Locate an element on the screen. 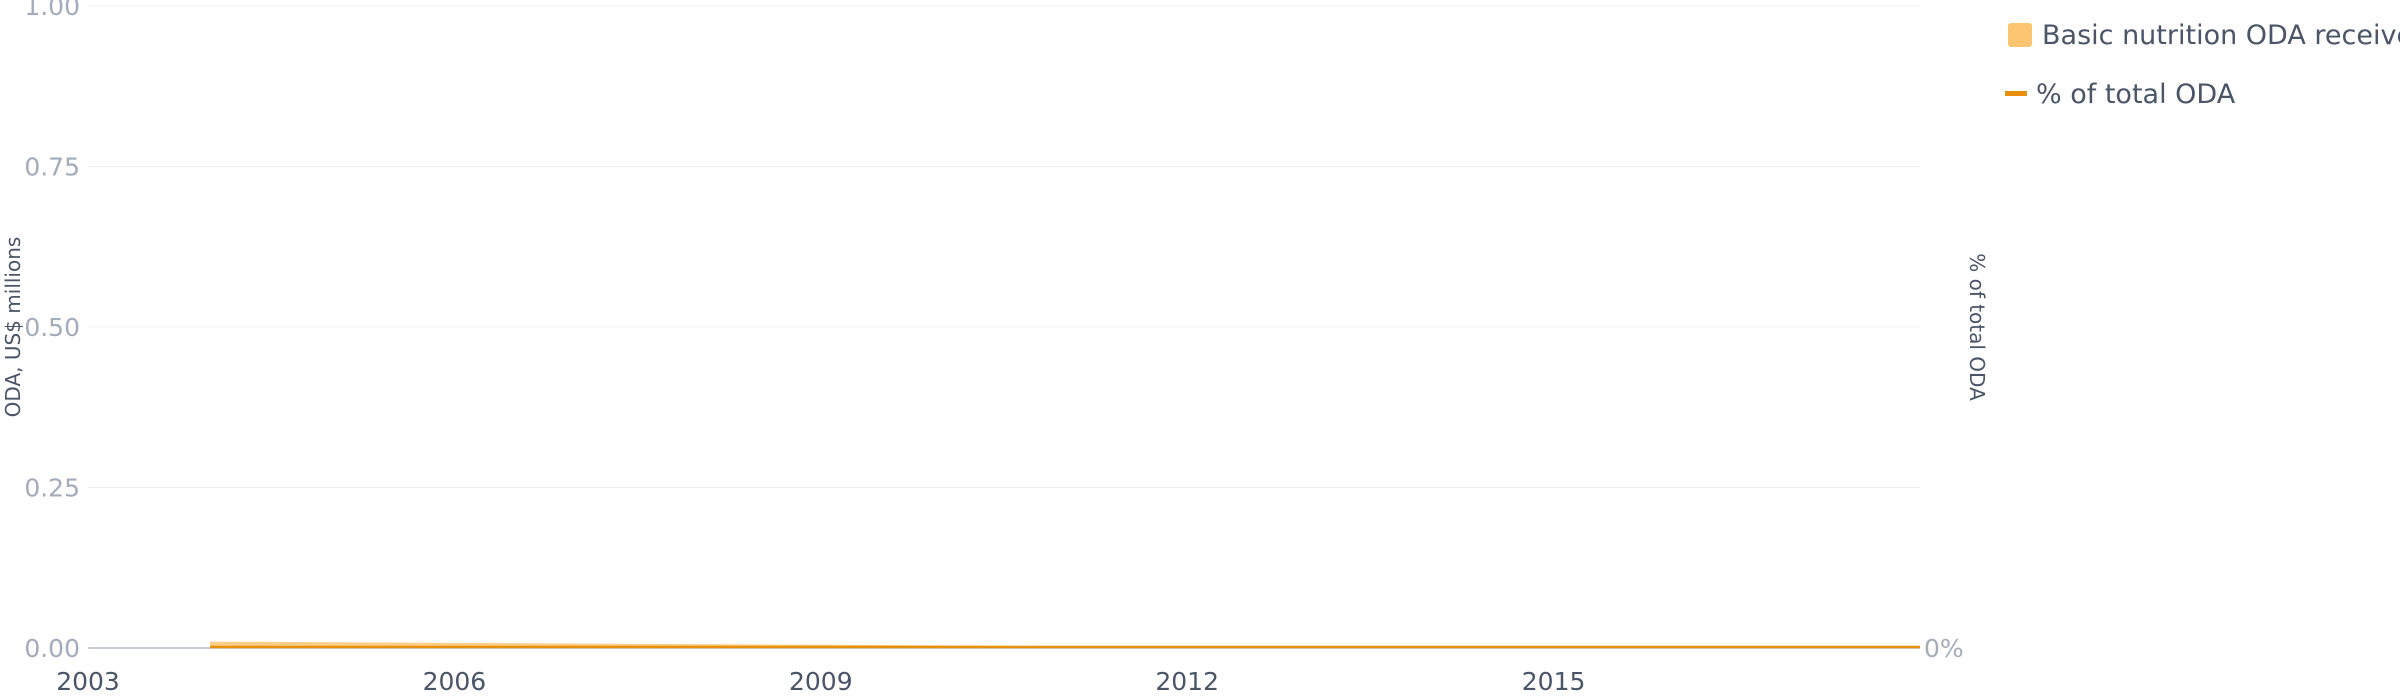  y-tick-label: 0.50 is located at coordinates (52, 327).